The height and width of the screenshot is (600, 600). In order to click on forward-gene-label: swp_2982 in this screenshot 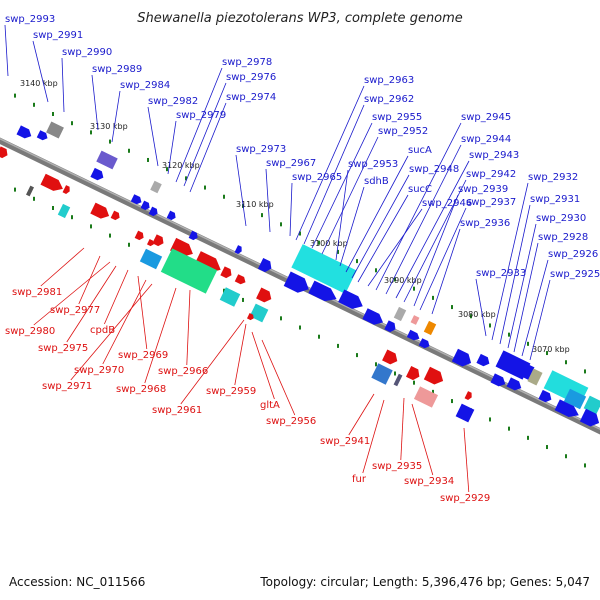, I will do `click(173, 101)`.